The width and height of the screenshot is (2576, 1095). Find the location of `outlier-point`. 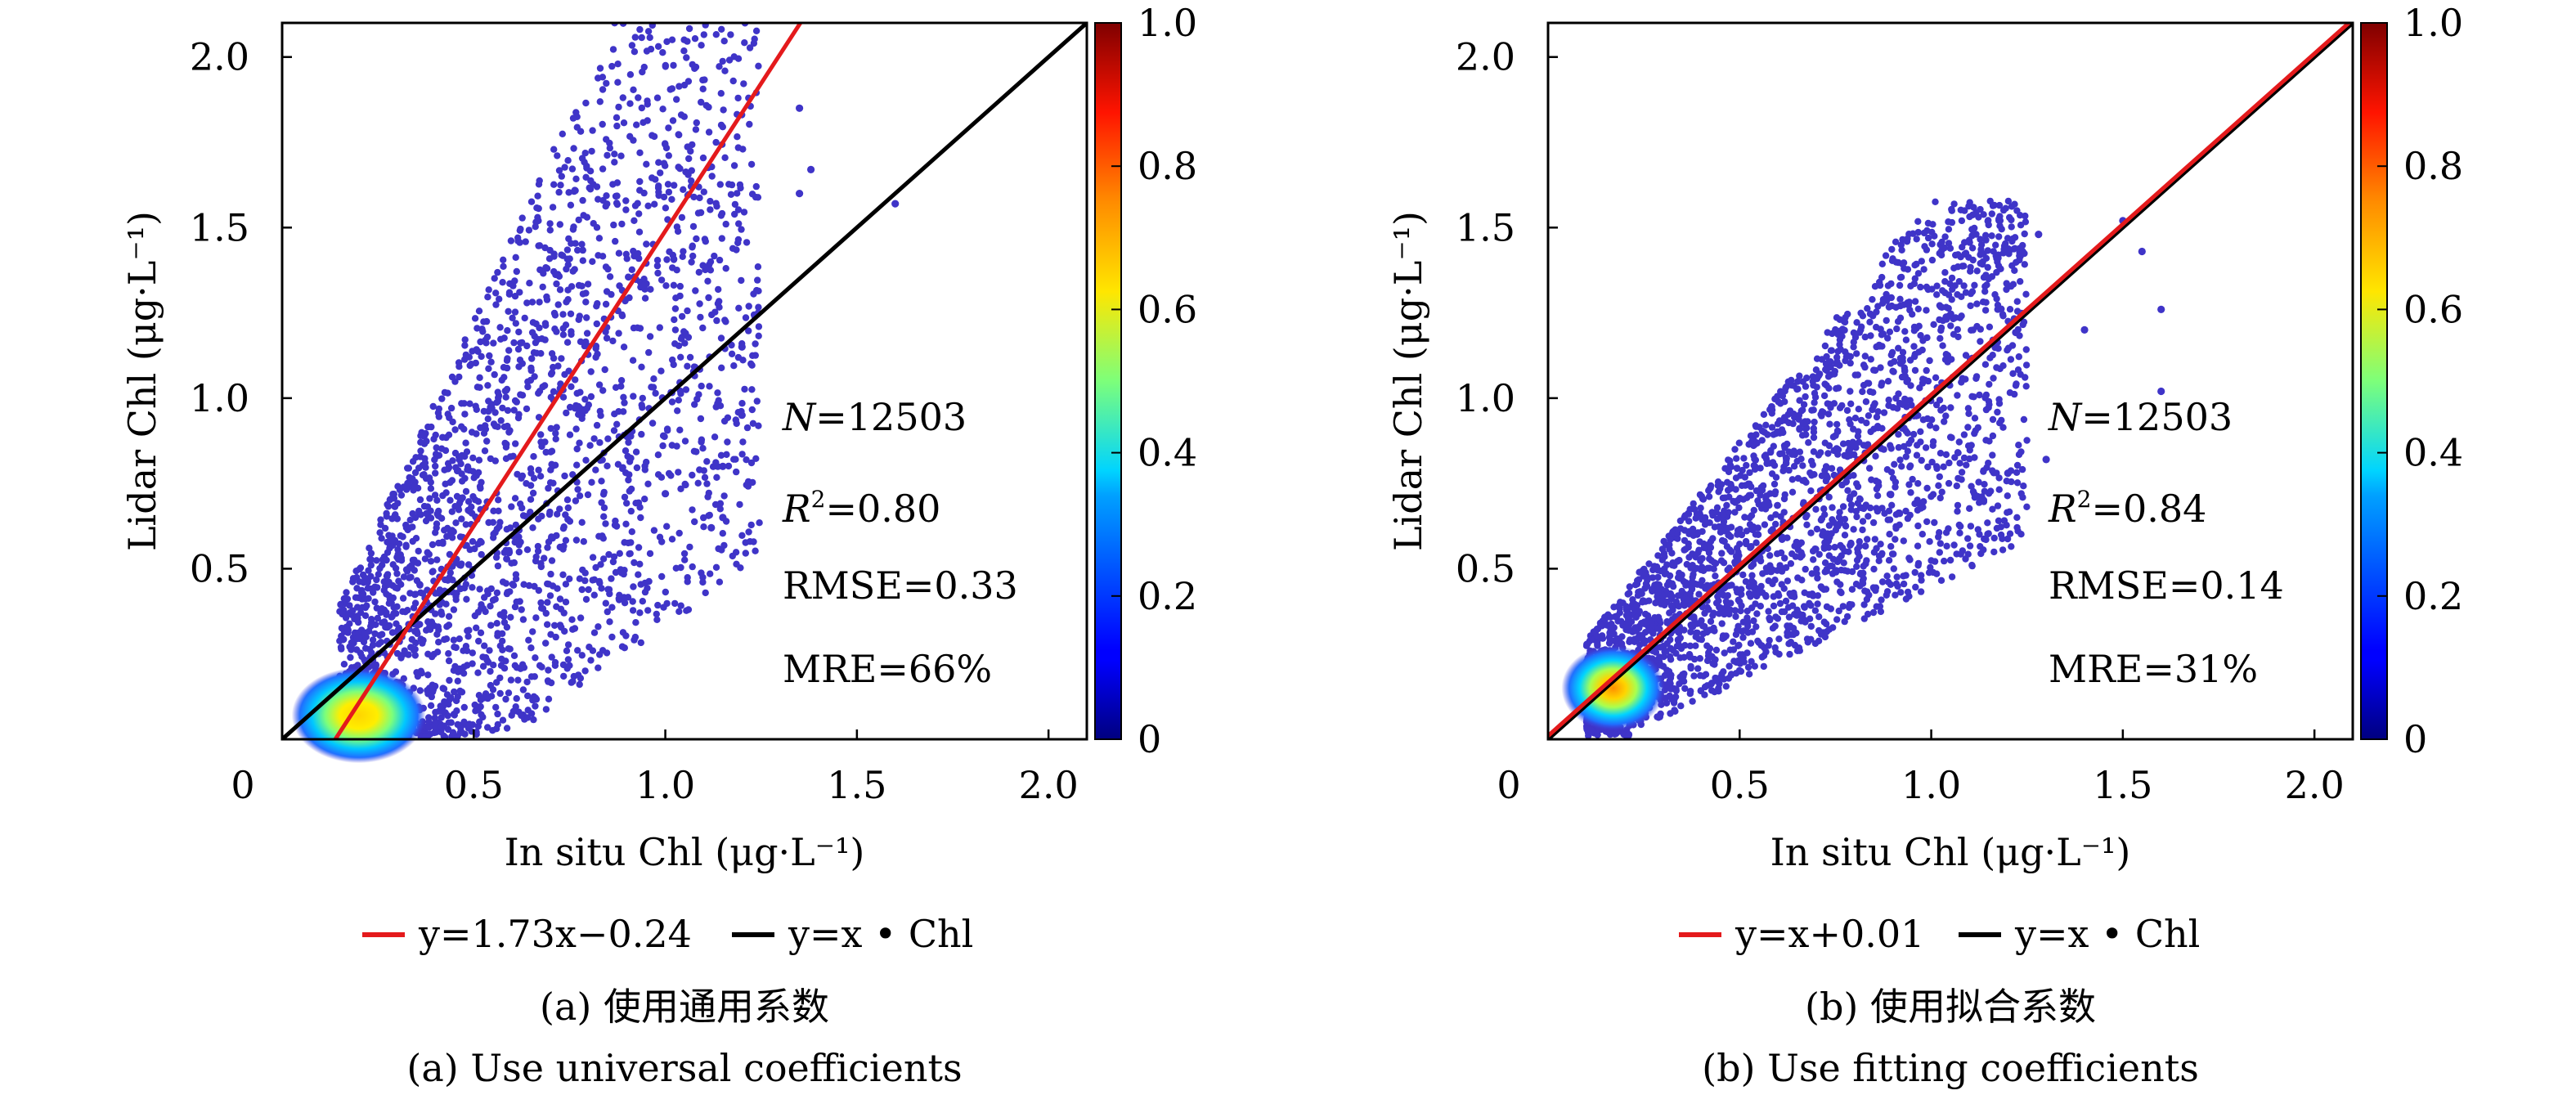

outlier-point is located at coordinates (800, 108).